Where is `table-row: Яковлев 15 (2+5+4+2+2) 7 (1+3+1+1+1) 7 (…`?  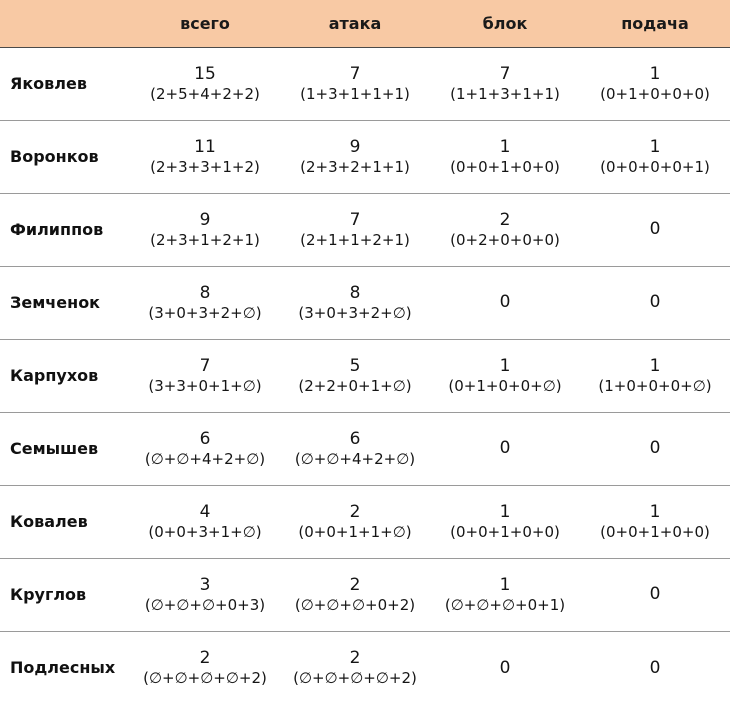
table-row: Яковлев 15 (2+5+4+2+2) 7 (1+3+1+1+1) 7 (… is located at coordinates (365, 84).